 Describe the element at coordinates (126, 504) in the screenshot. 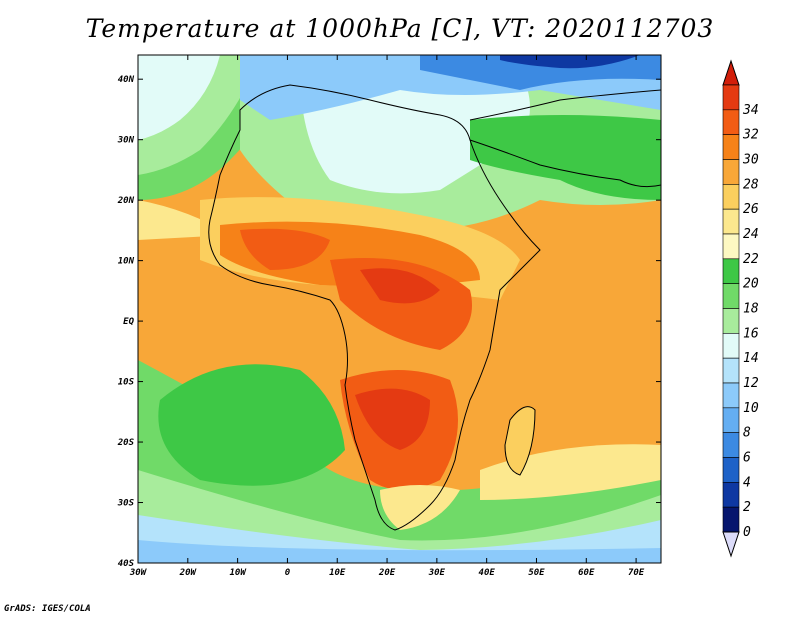

I see `lat-tick-label: 30S` at that location.